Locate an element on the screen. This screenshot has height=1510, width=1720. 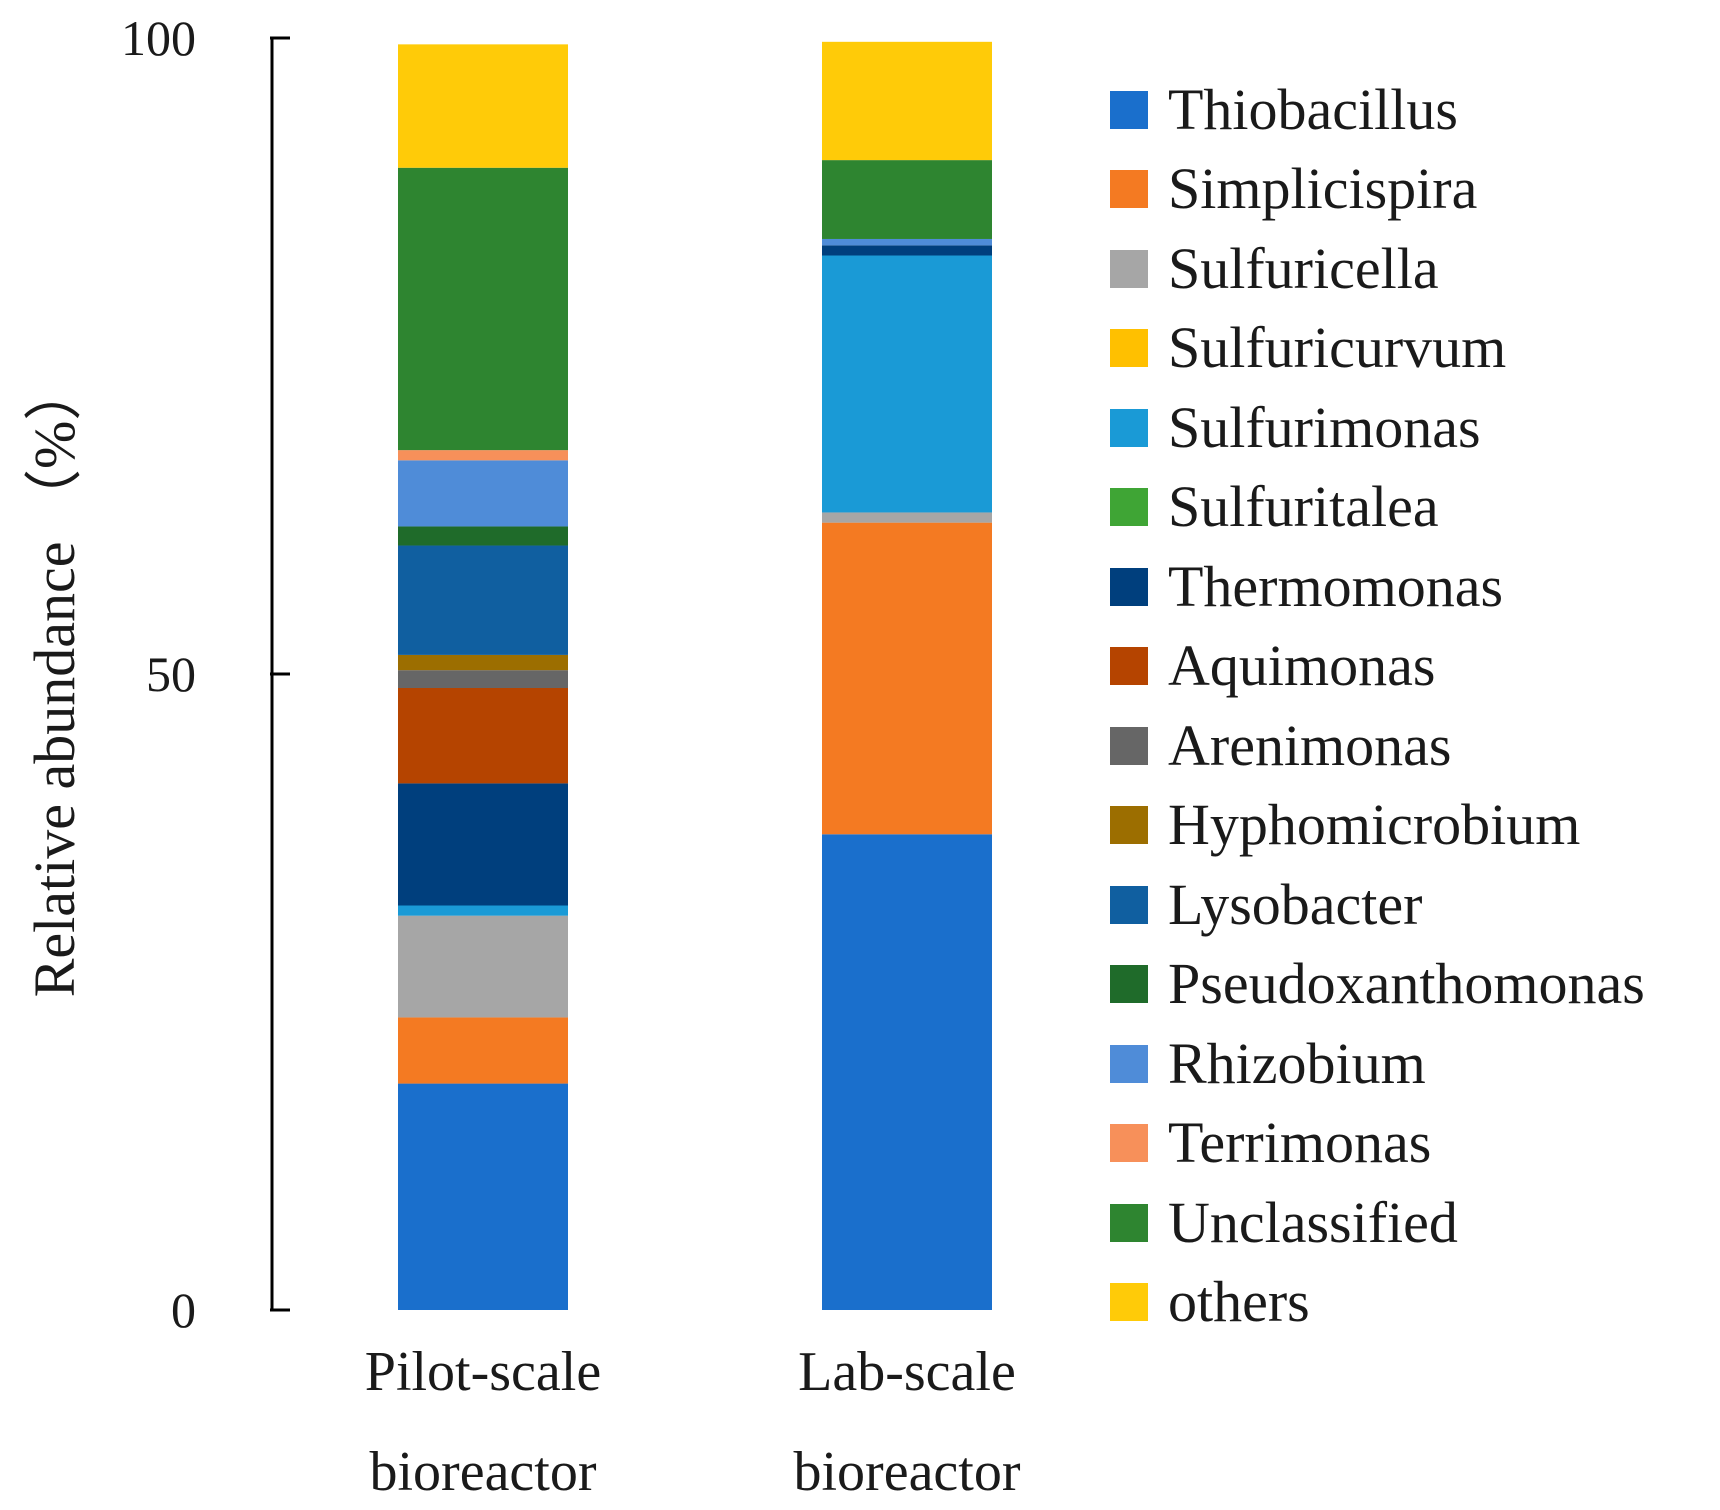
bar-segment-arenimonas is located at coordinates (483, 679).